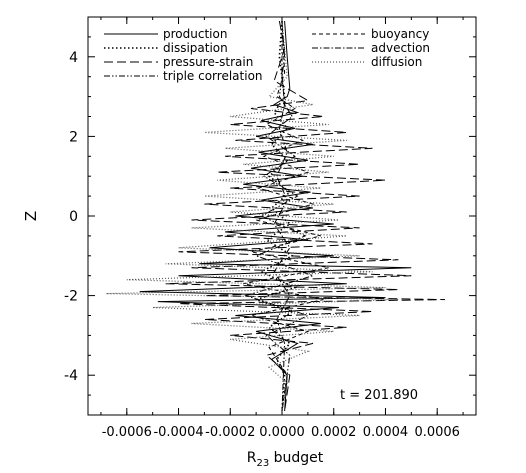 The height and width of the screenshot is (473, 526). I want to click on y-tick-label: 2, so click(73, 137).